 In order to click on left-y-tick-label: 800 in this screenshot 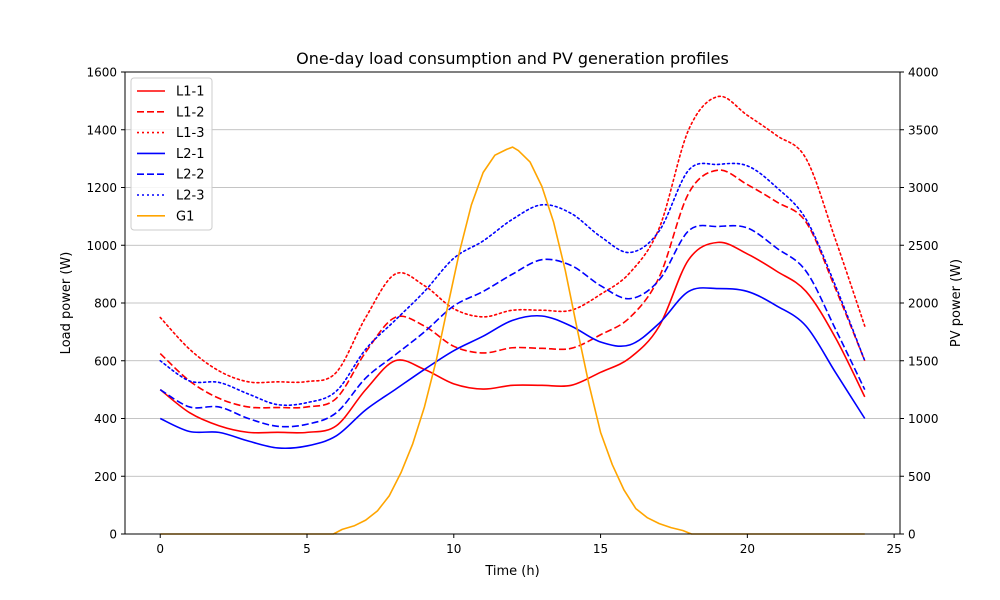, I will do `click(105, 304)`.